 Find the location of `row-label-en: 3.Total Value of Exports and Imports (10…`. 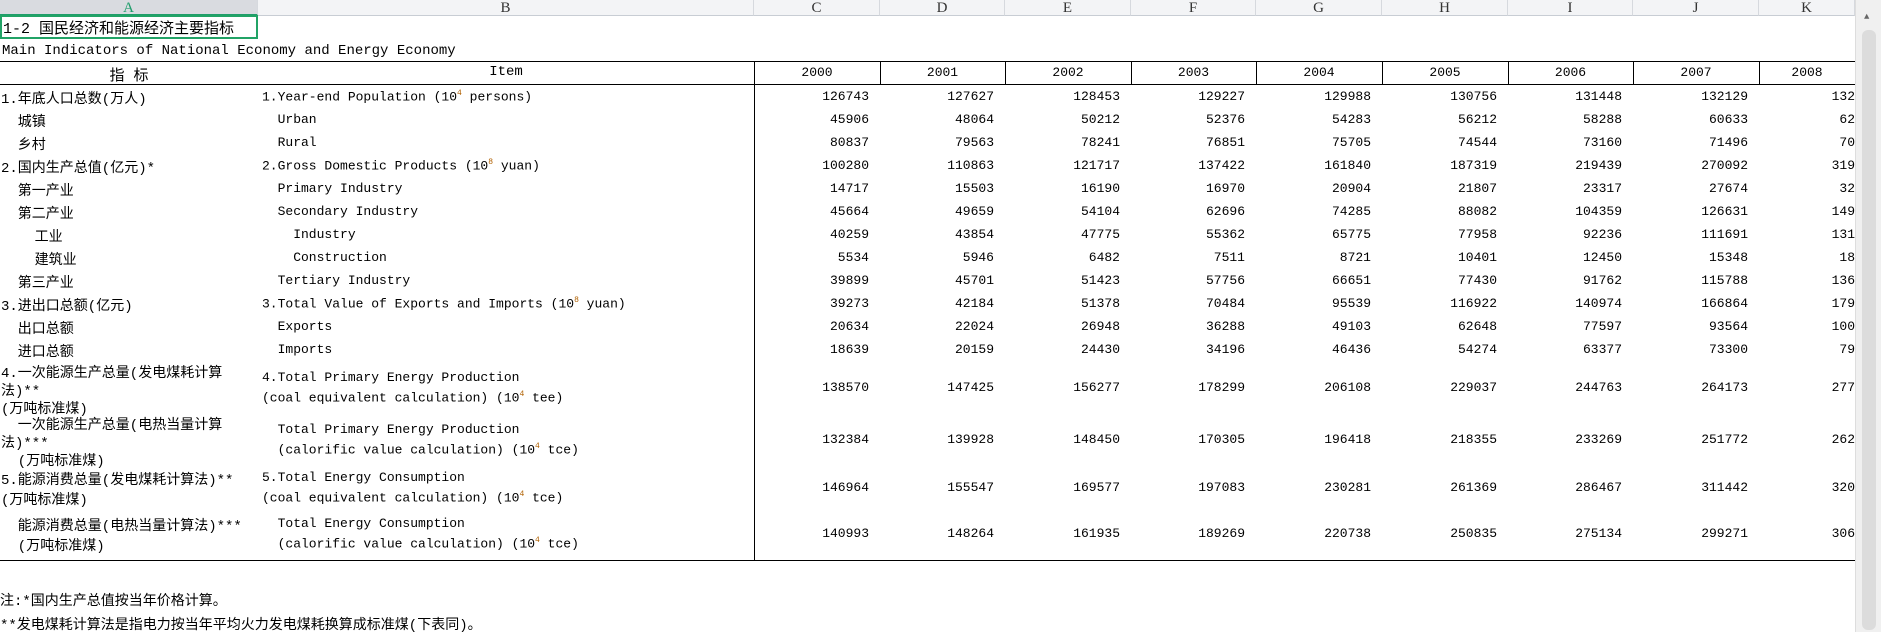

row-label-en: 3.Total Value of Exports and Imports (10… is located at coordinates (444, 303).